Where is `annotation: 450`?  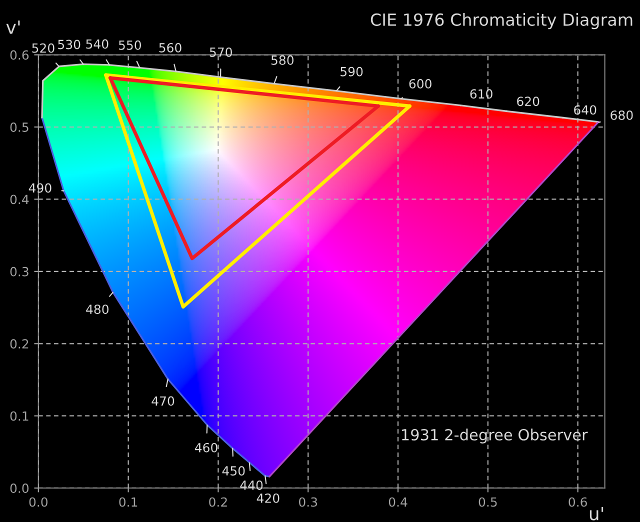
annotation: 450 is located at coordinates (233, 471).